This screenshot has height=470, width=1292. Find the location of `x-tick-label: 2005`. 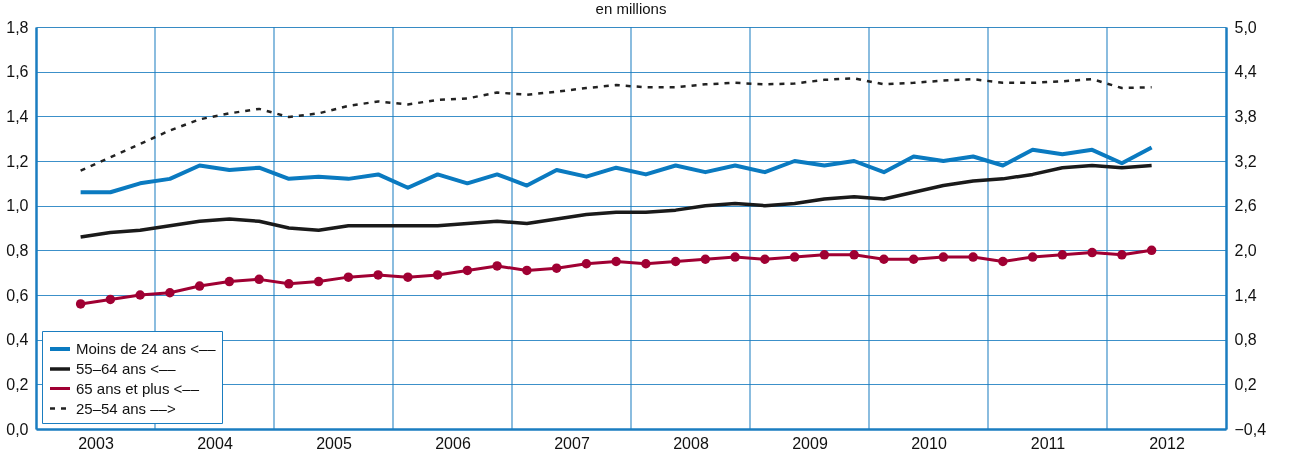

x-tick-label: 2005 is located at coordinates (334, 443).